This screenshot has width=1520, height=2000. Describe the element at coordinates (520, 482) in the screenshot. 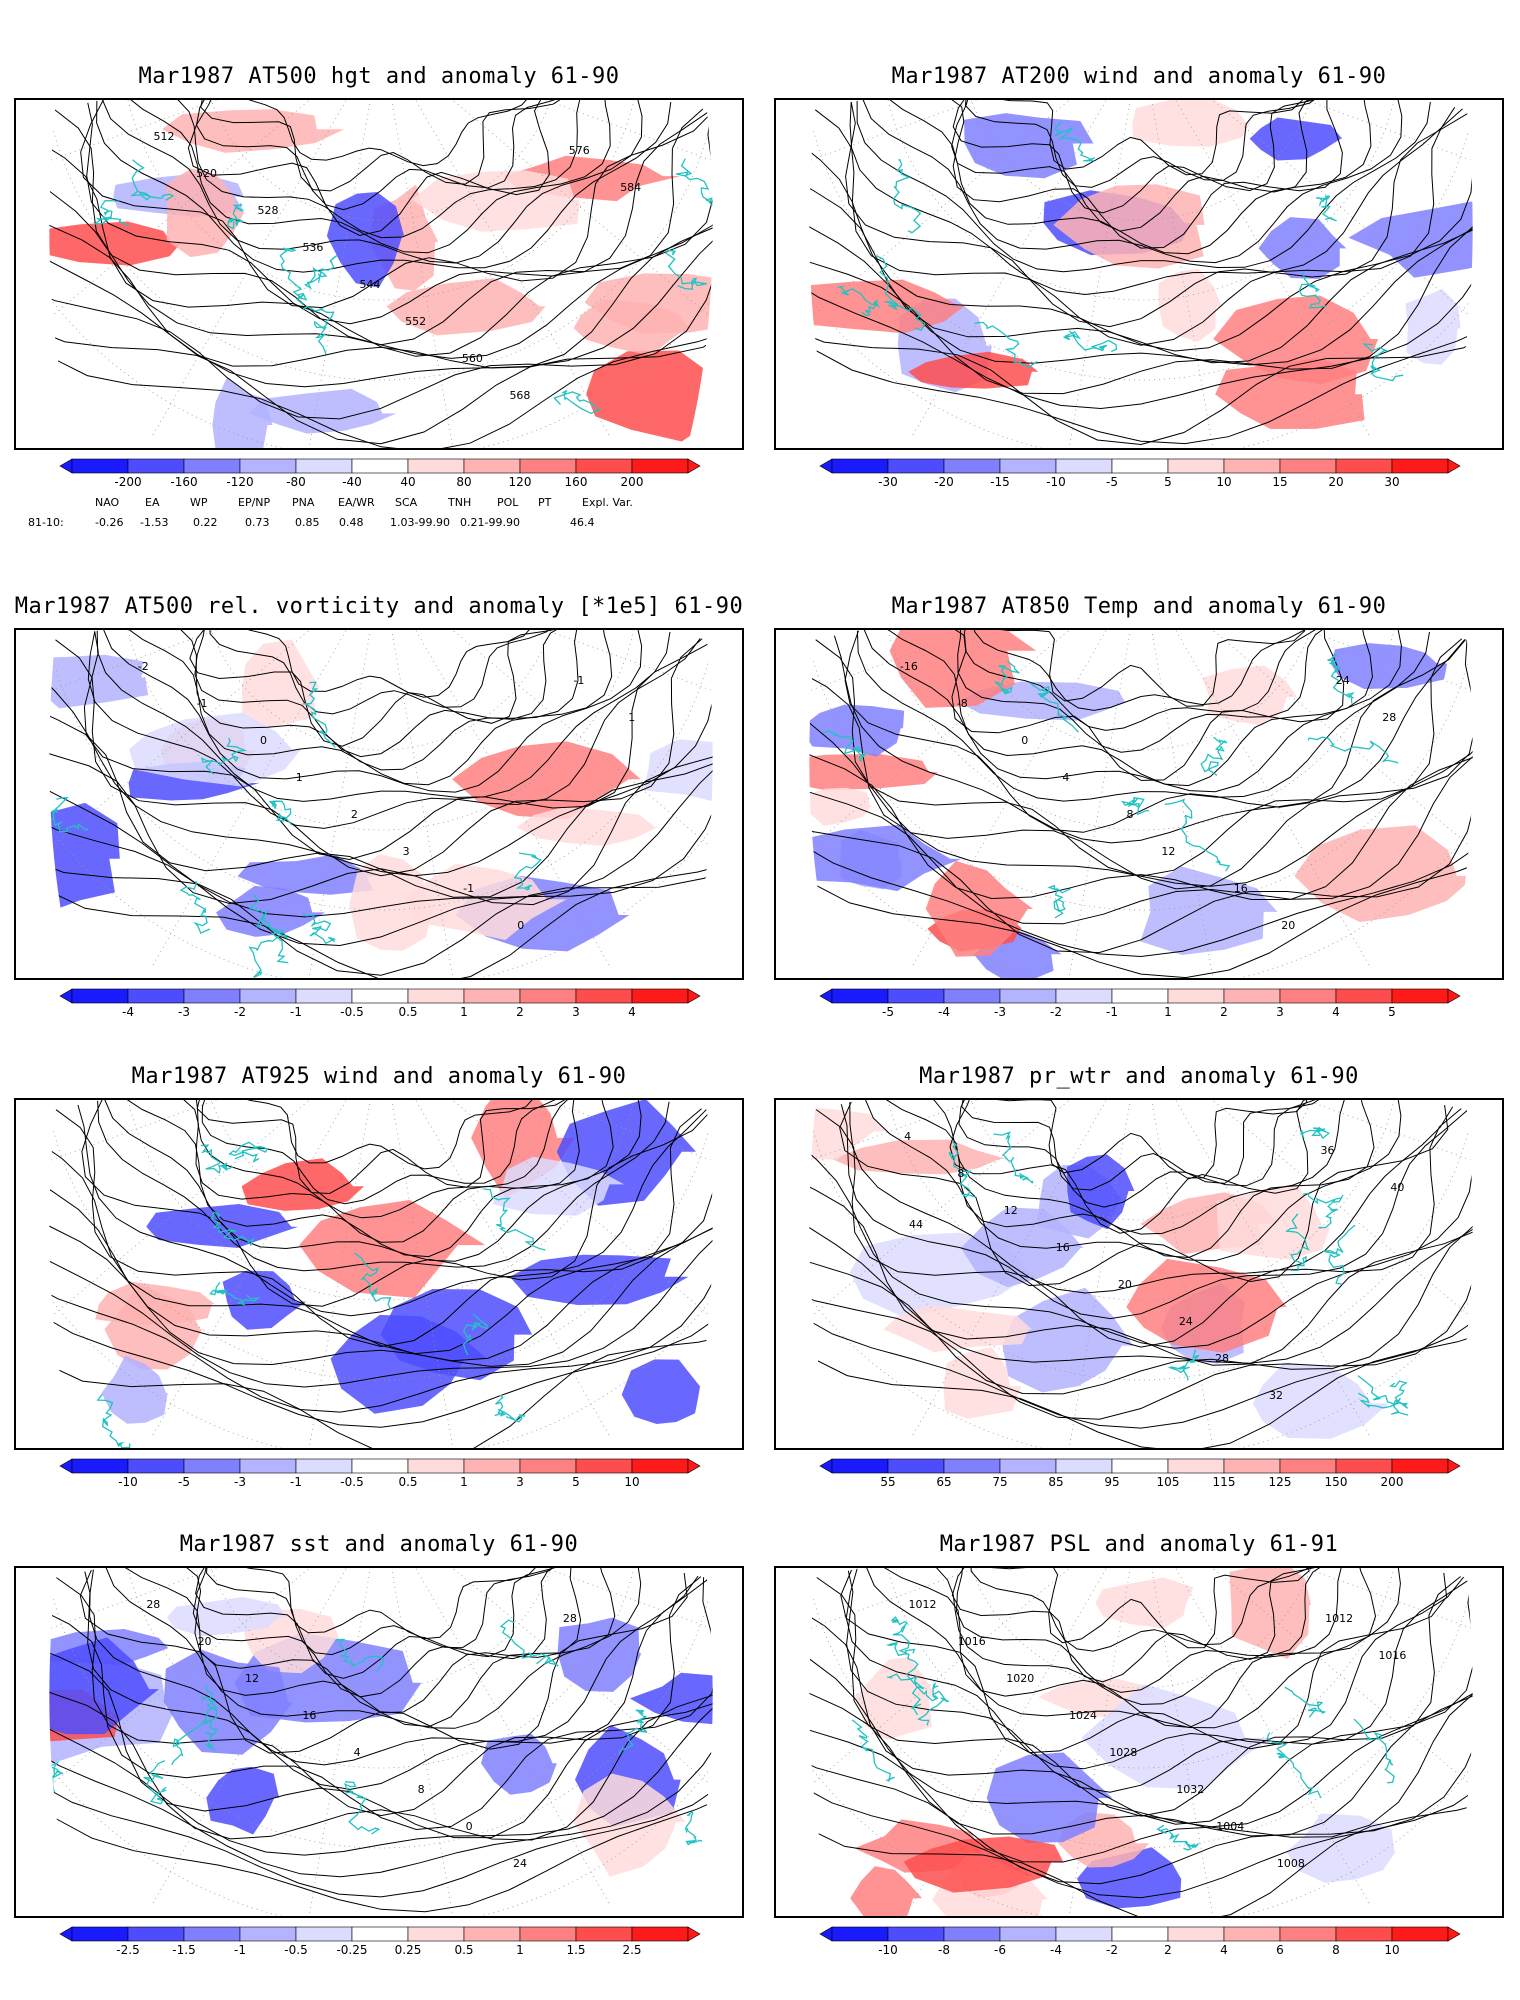

I see `colorbar-tick-label: 120` at that location.